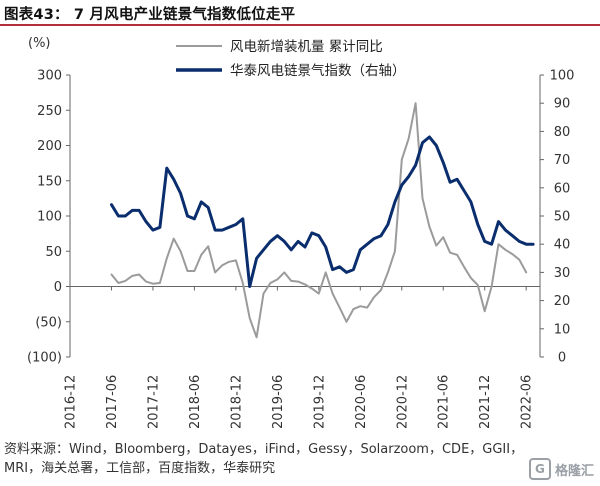  Describe the element at coordinates (527, 402) in the screenshot. I see `x-axis-tick-label: 2022-06` at that location.